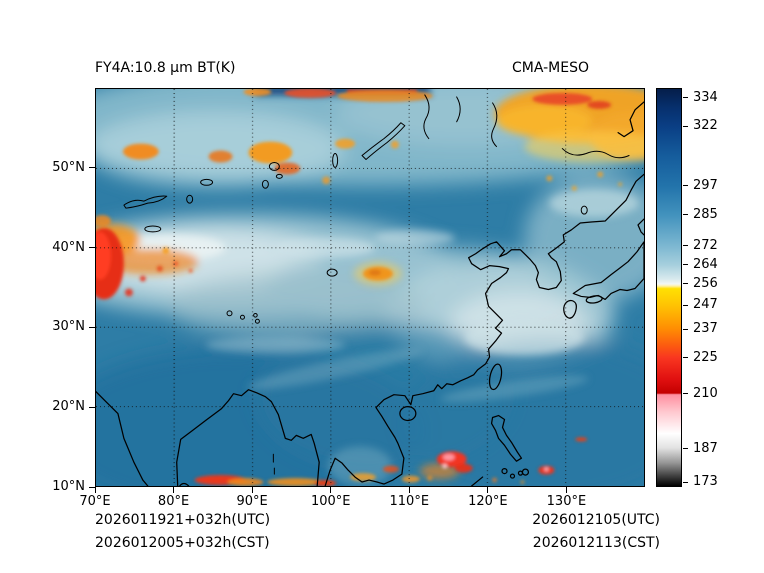 The height and width of the screenshot is (573, 764). What do you see at coordinates (566, 501) in the screenshot?
I see `lon-tick-label: 130°E` at bounding box center [566, 501].